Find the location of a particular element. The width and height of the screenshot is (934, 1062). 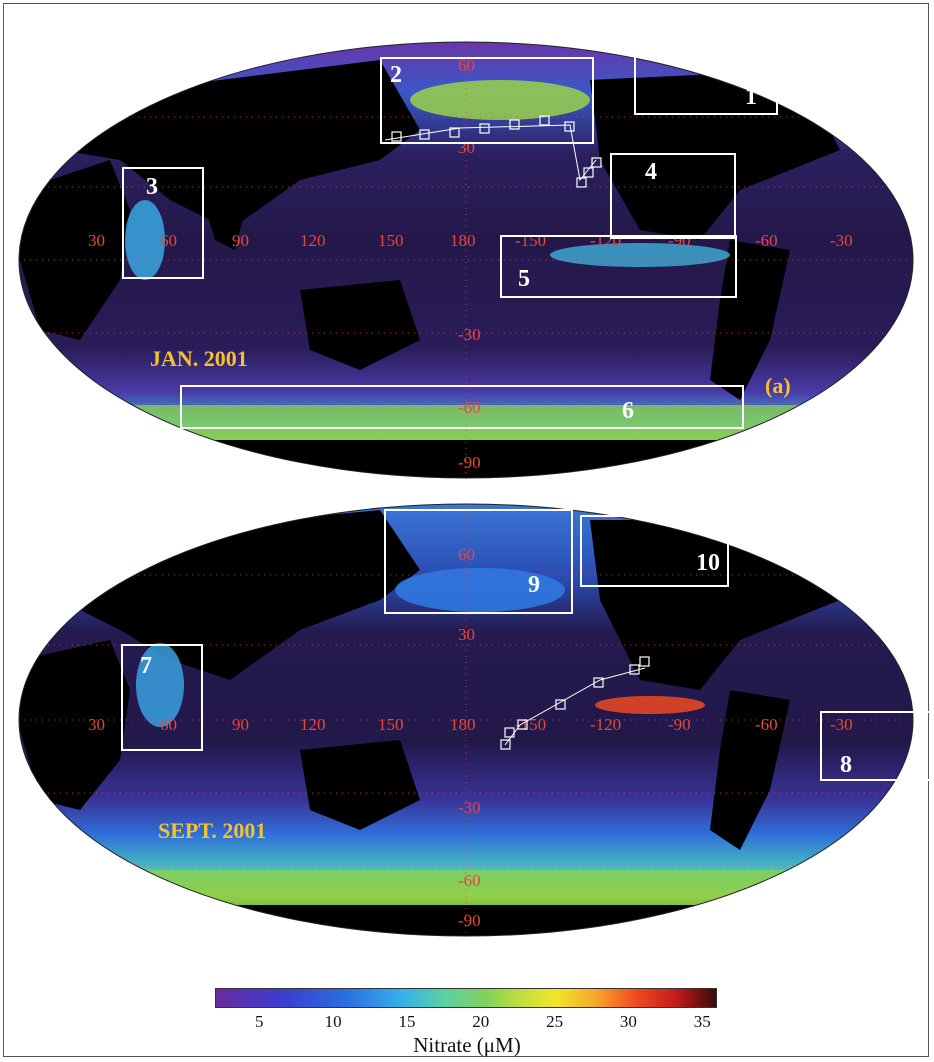

colorbar-tick: 30 is located at coordinates (628, 1021).